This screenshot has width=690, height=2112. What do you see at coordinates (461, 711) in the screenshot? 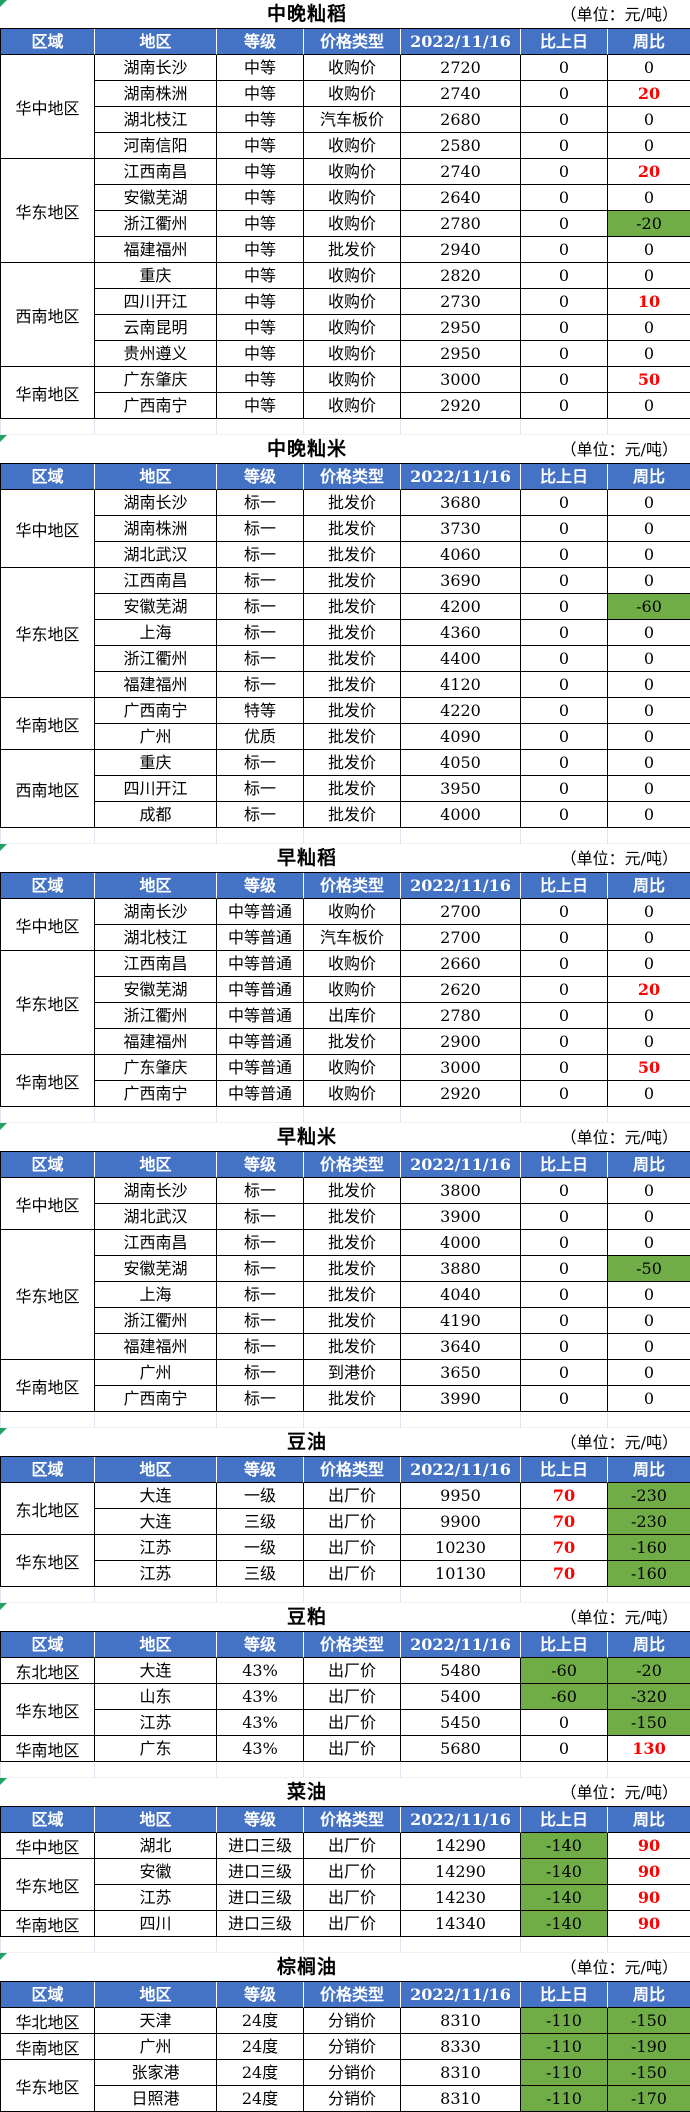
I see `price-cell: 4220` at bounding box center [461, 711].